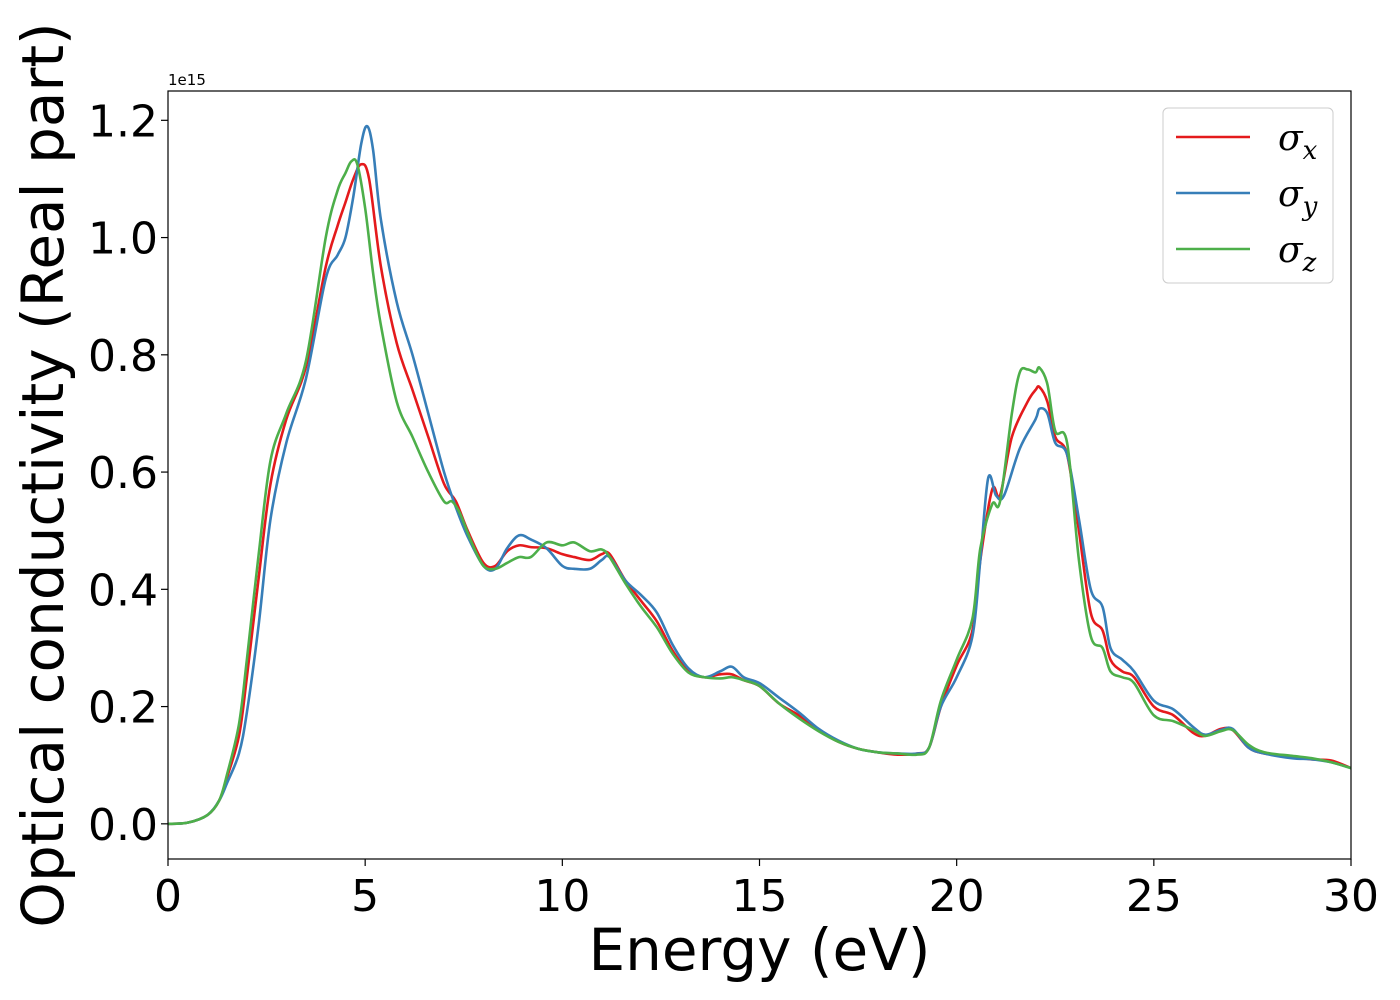 The height and width of the screenshot is (1000, 1400). What do you see at coordinates (123, 121) in the screenshot?
I see `y-tick-label: 1.2` at bounding box center [123, 121].